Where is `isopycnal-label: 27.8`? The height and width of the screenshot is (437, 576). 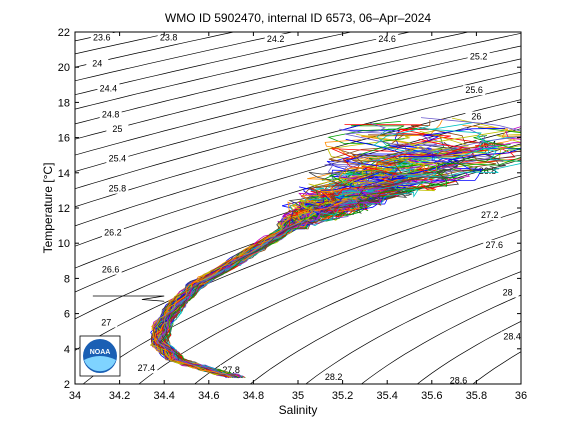 isopycnal-label: 27.8 is located at coordinates (231, 370).